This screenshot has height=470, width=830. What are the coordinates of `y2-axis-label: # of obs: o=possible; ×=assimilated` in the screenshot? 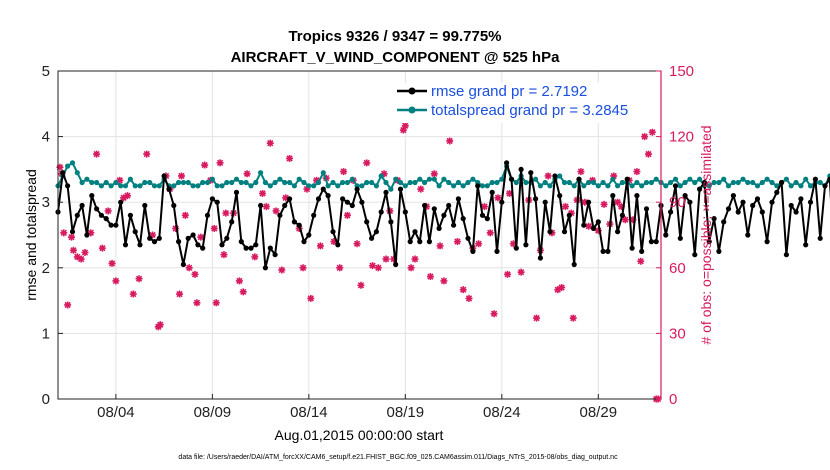 It's located at (706, 234).